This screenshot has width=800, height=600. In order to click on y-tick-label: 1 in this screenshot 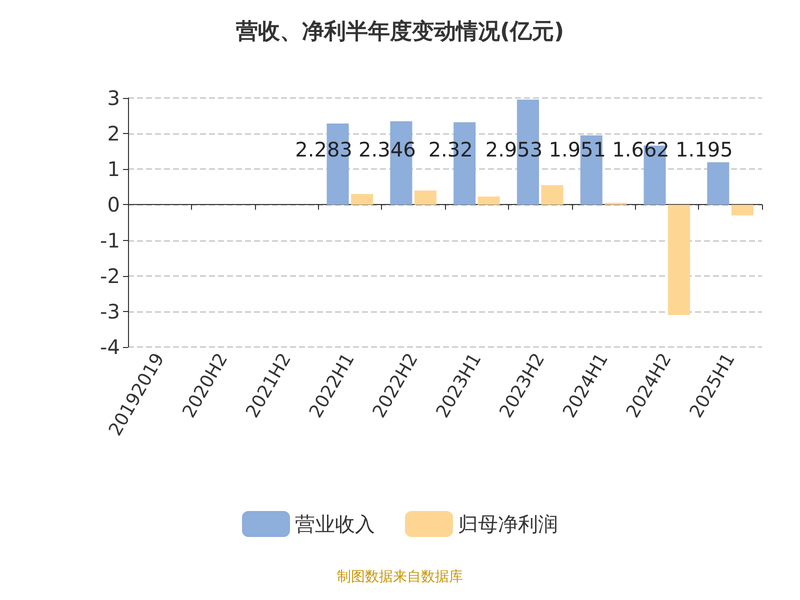, I will do `click(113, 169)`.